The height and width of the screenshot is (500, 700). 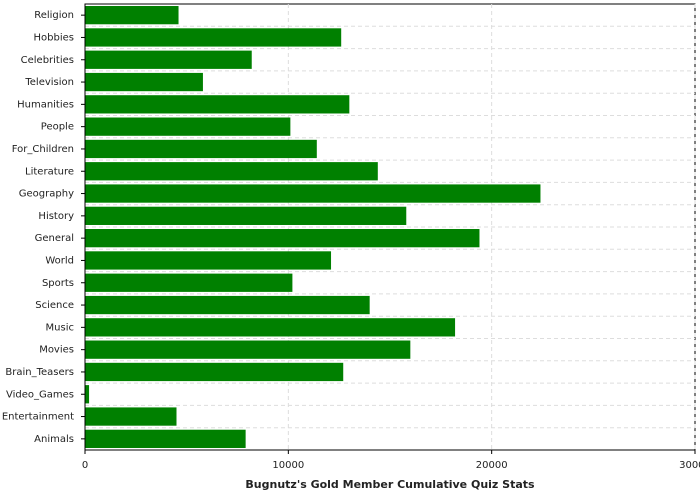 I want to click on y-tick-label: Religion, so click(x=54, y=15).